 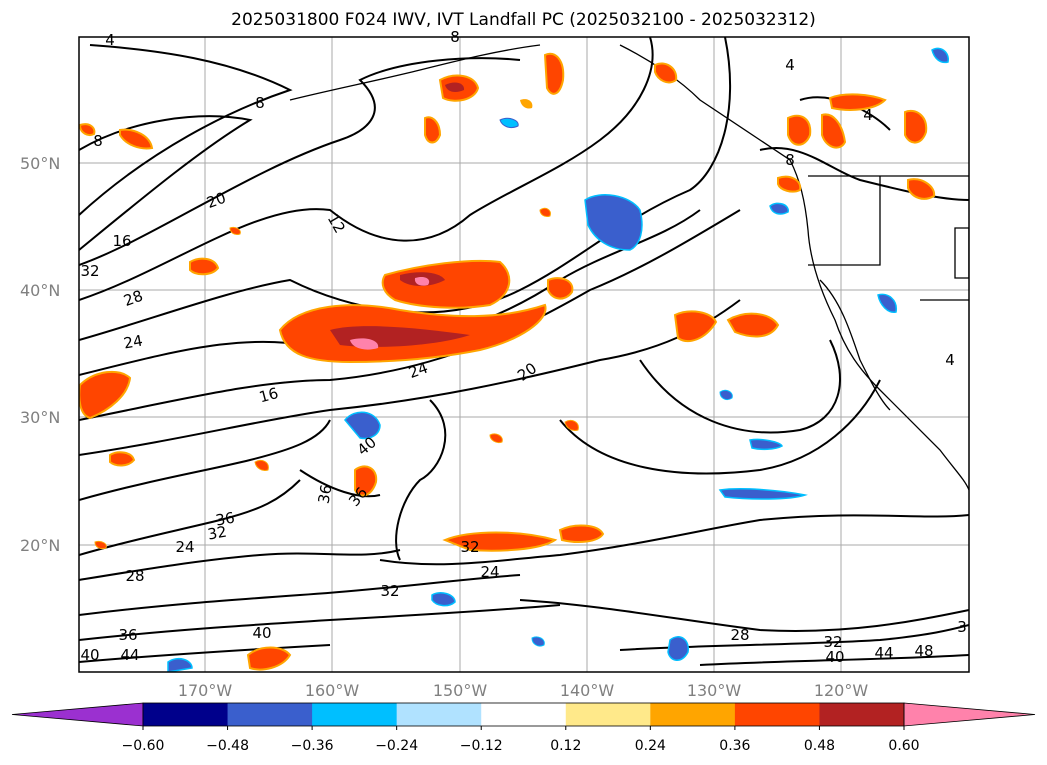 What do you see at coordinates (650, 746) in the screenshot?
I see `colorbar-tick-label: 0.24` at bounding box center [650, 746].